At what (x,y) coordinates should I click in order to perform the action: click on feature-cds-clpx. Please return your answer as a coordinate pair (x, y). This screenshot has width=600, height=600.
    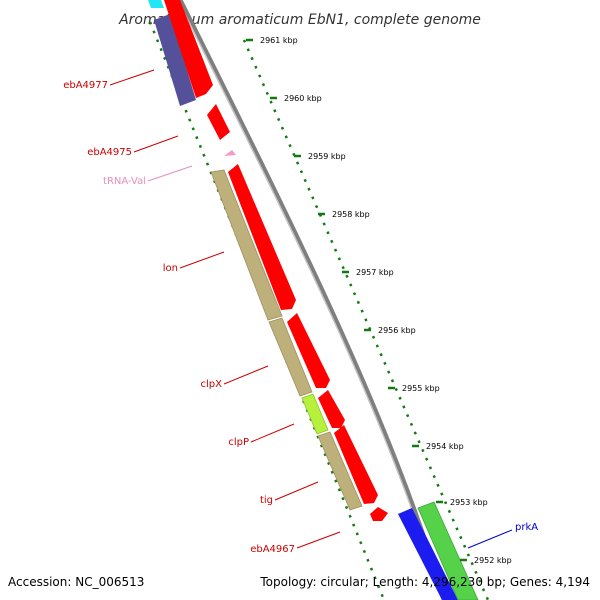
    Looking at the image, I should click on (308, 350).